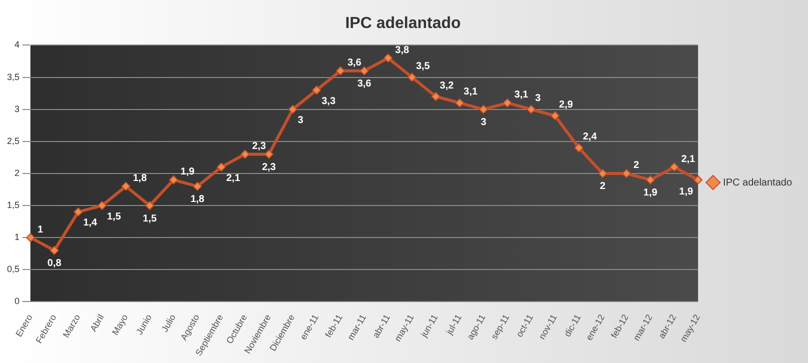 The image size is (808, 363). I want to click on data-label: 1,4, so click(90, 223).